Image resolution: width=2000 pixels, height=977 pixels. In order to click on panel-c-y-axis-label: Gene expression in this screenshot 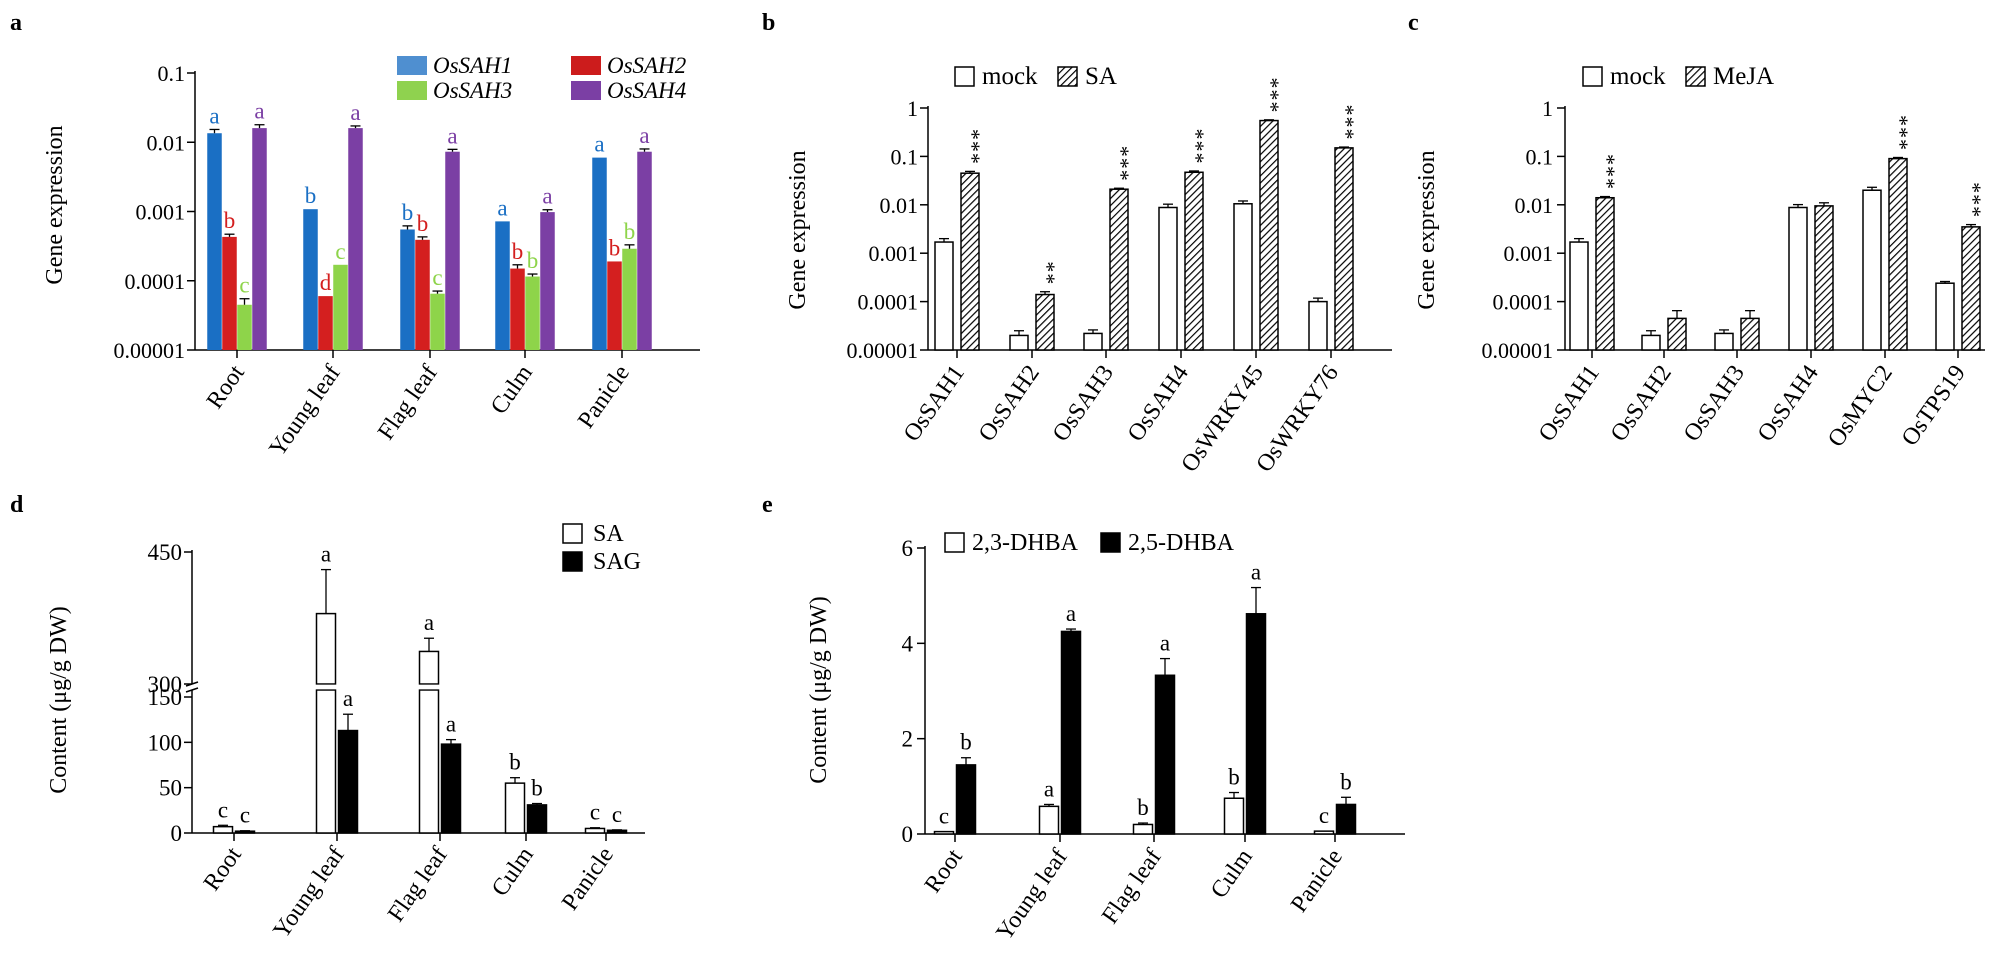, I will do `click(1427, 229)`.